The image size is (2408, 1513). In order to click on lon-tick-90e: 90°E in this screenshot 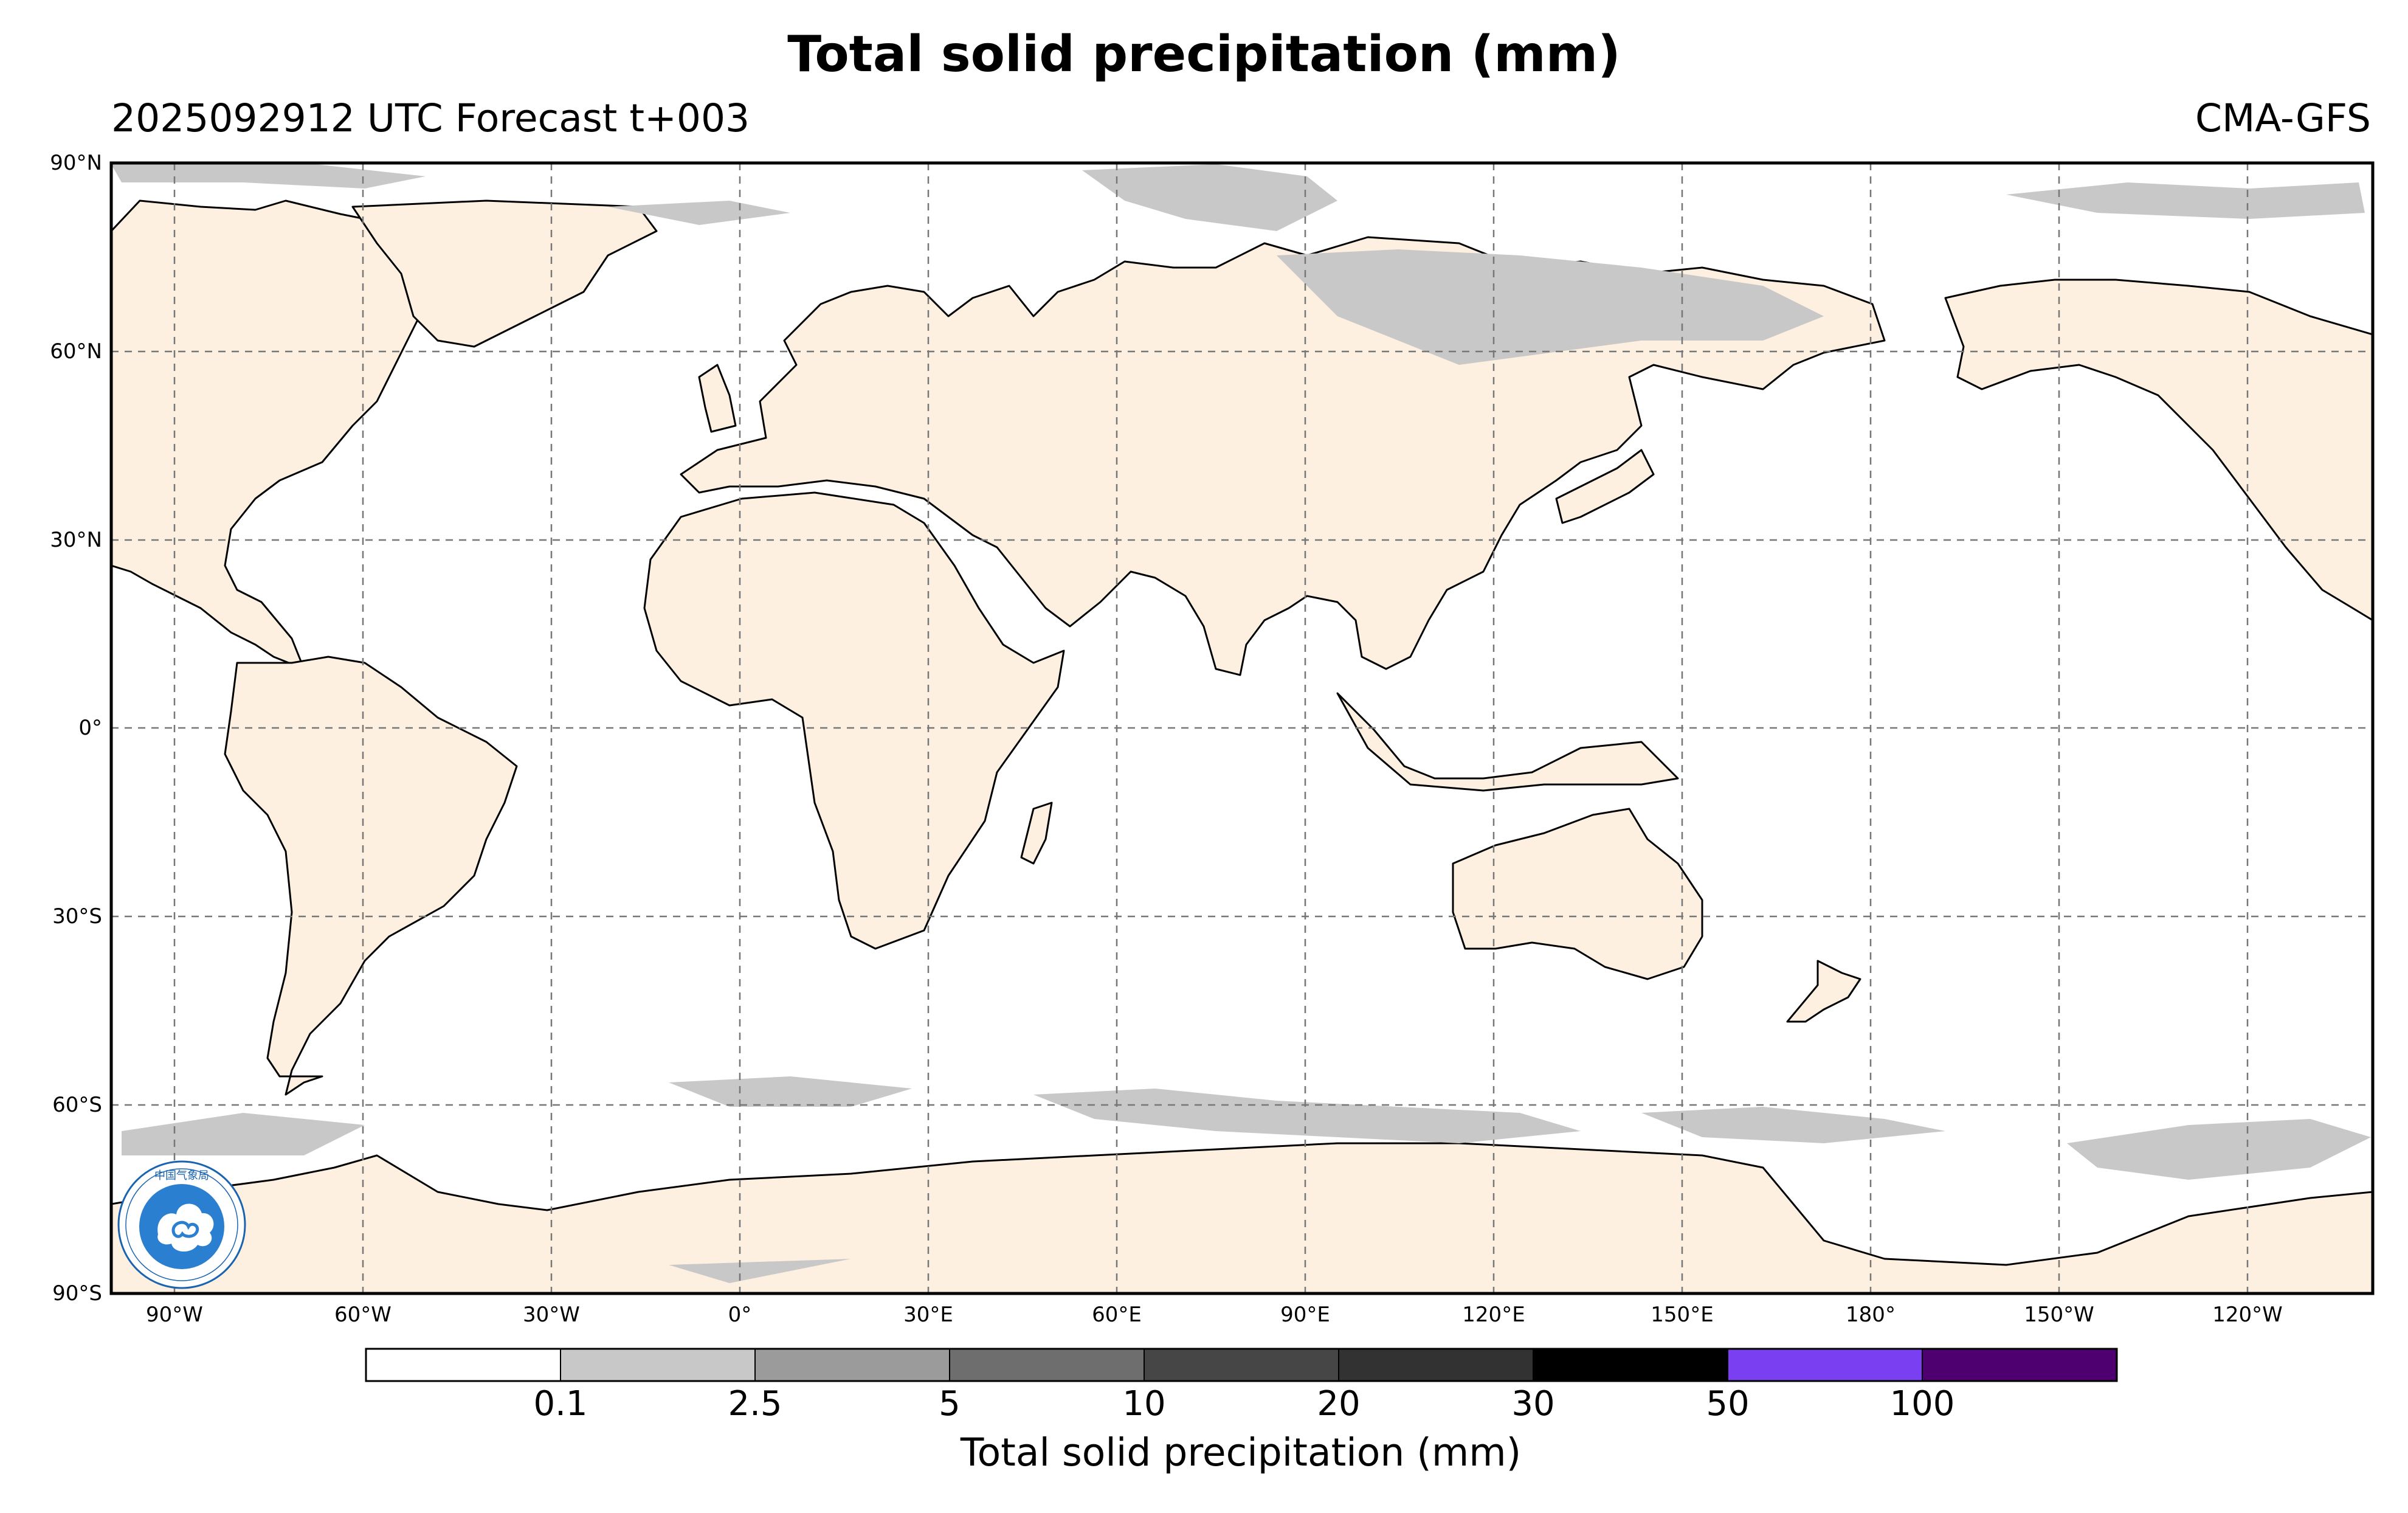, I will do `click(1305, 1315)`.